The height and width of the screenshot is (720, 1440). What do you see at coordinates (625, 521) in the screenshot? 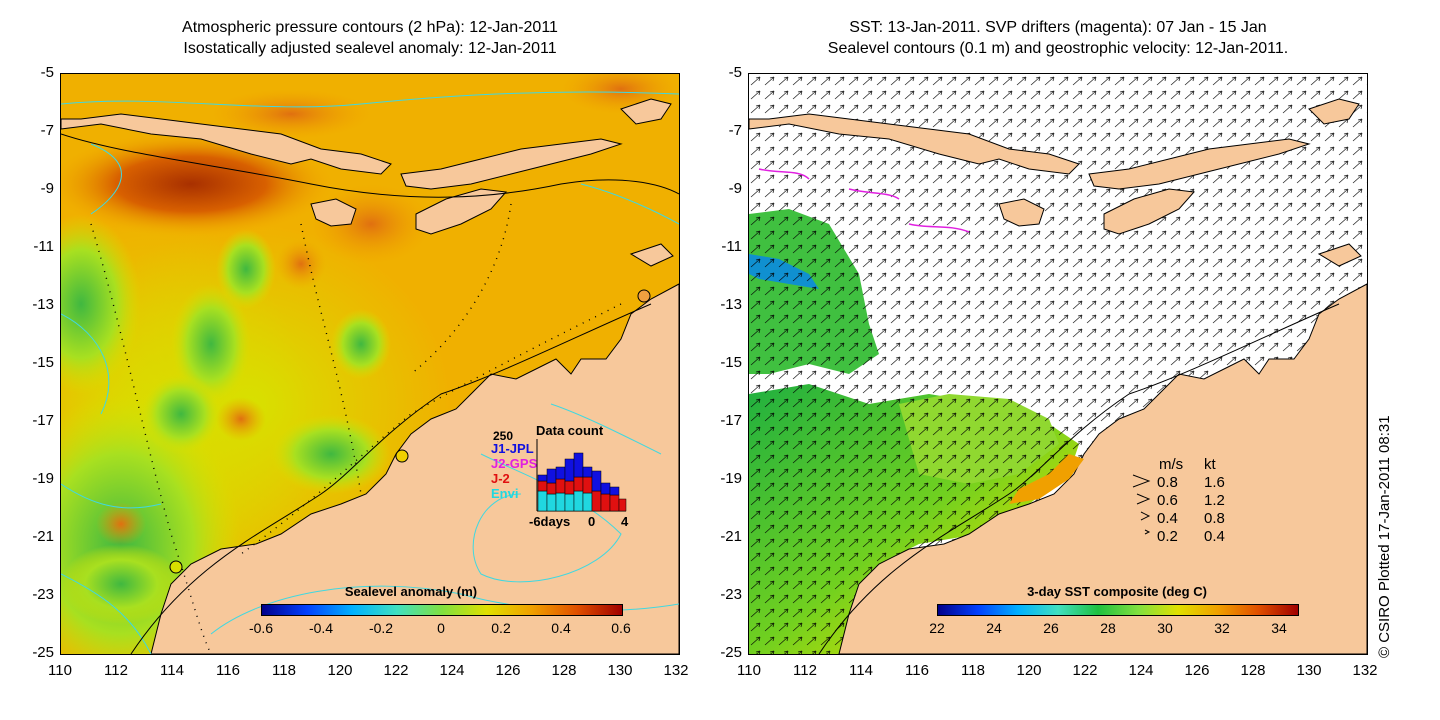
I see `inset-xlabel-end: 4` at bounding box center [625, 521].